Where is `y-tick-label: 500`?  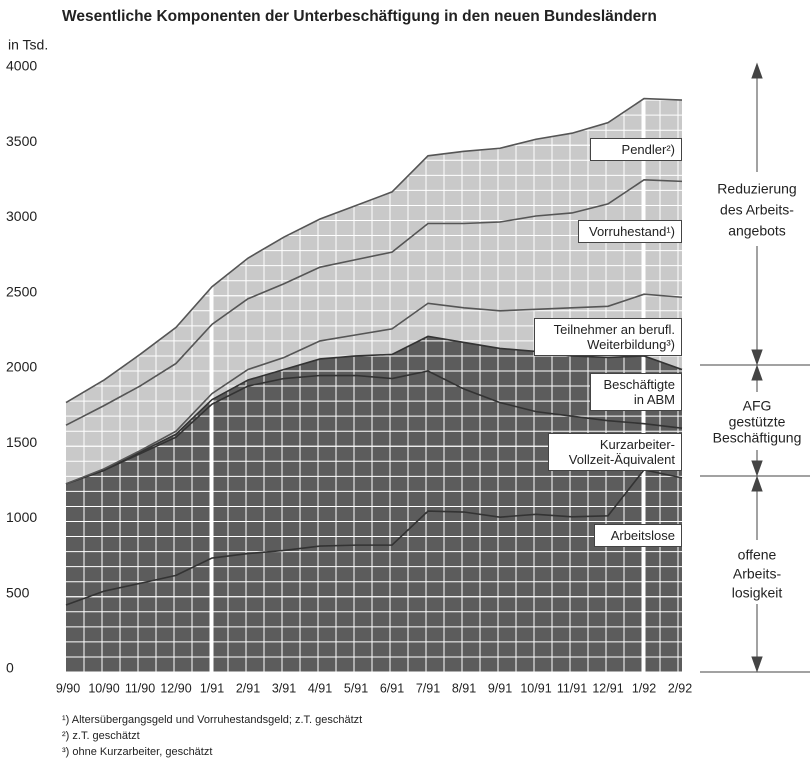 y-tick-label: 500 is located at coordinates (18, 592).